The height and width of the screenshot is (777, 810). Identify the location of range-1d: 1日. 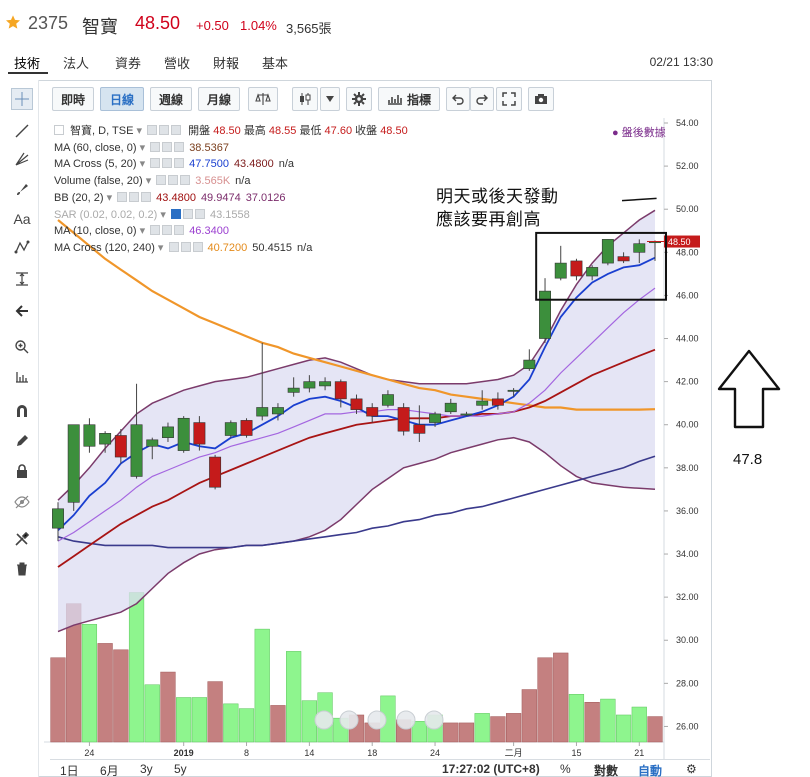
(69, 770).